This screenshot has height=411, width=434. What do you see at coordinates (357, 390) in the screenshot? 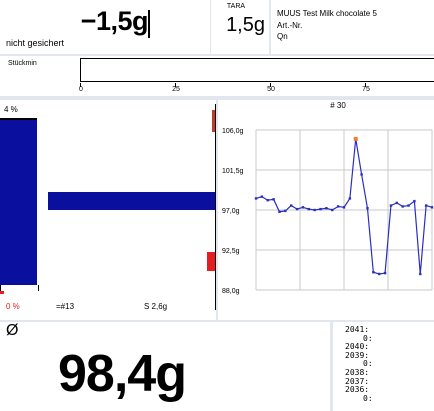
I see `history-row: 2036:` at bounding box center [357, 390].